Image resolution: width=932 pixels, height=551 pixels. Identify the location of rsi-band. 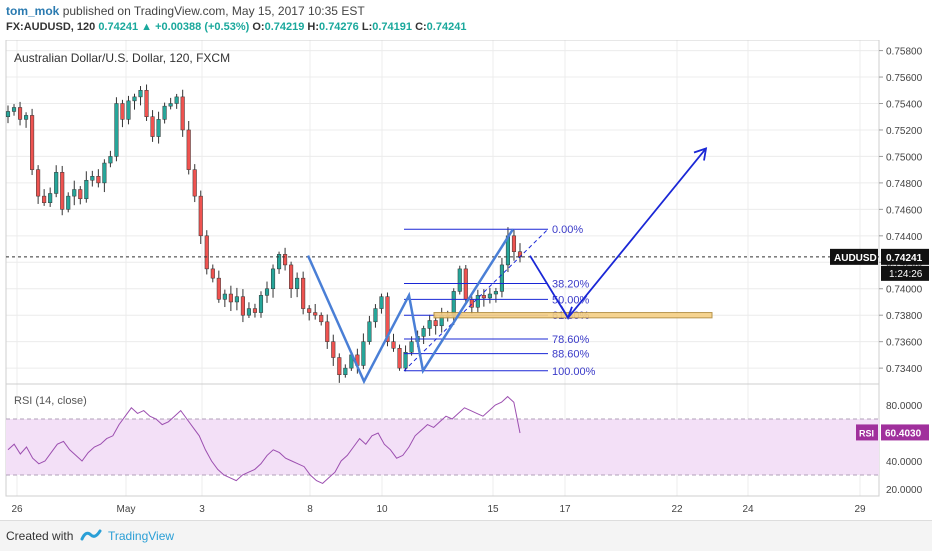
(442, 447).